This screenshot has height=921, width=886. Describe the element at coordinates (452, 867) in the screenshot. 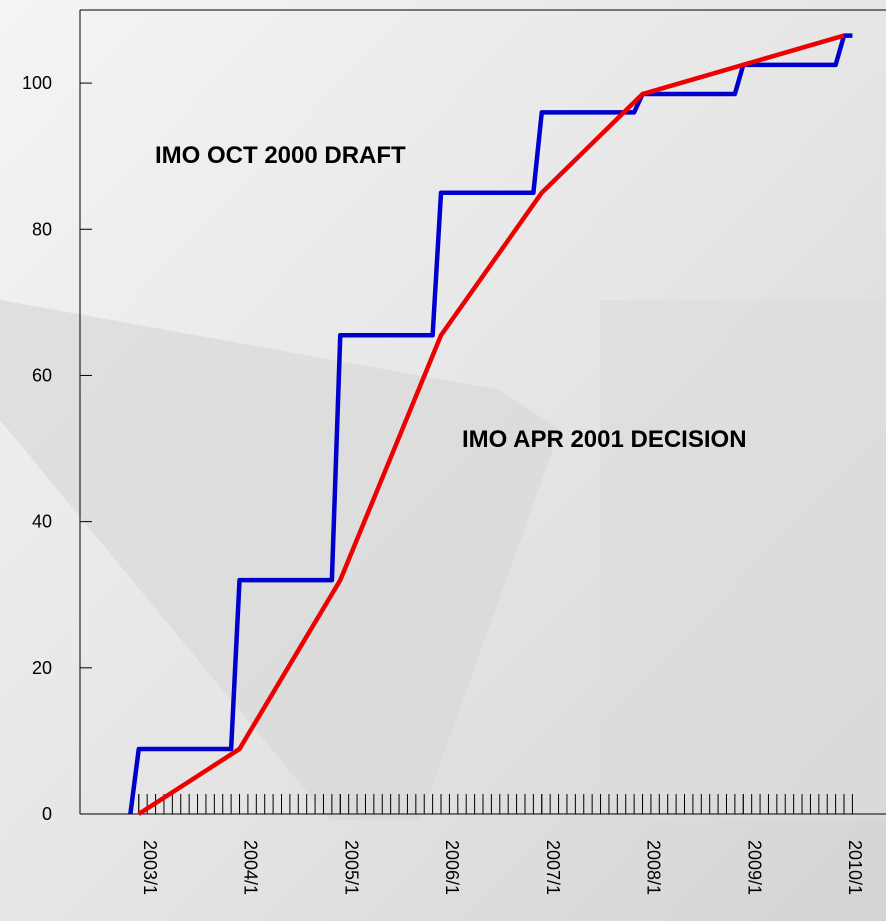

I see `x-tick-label: 2006/1` at that location.